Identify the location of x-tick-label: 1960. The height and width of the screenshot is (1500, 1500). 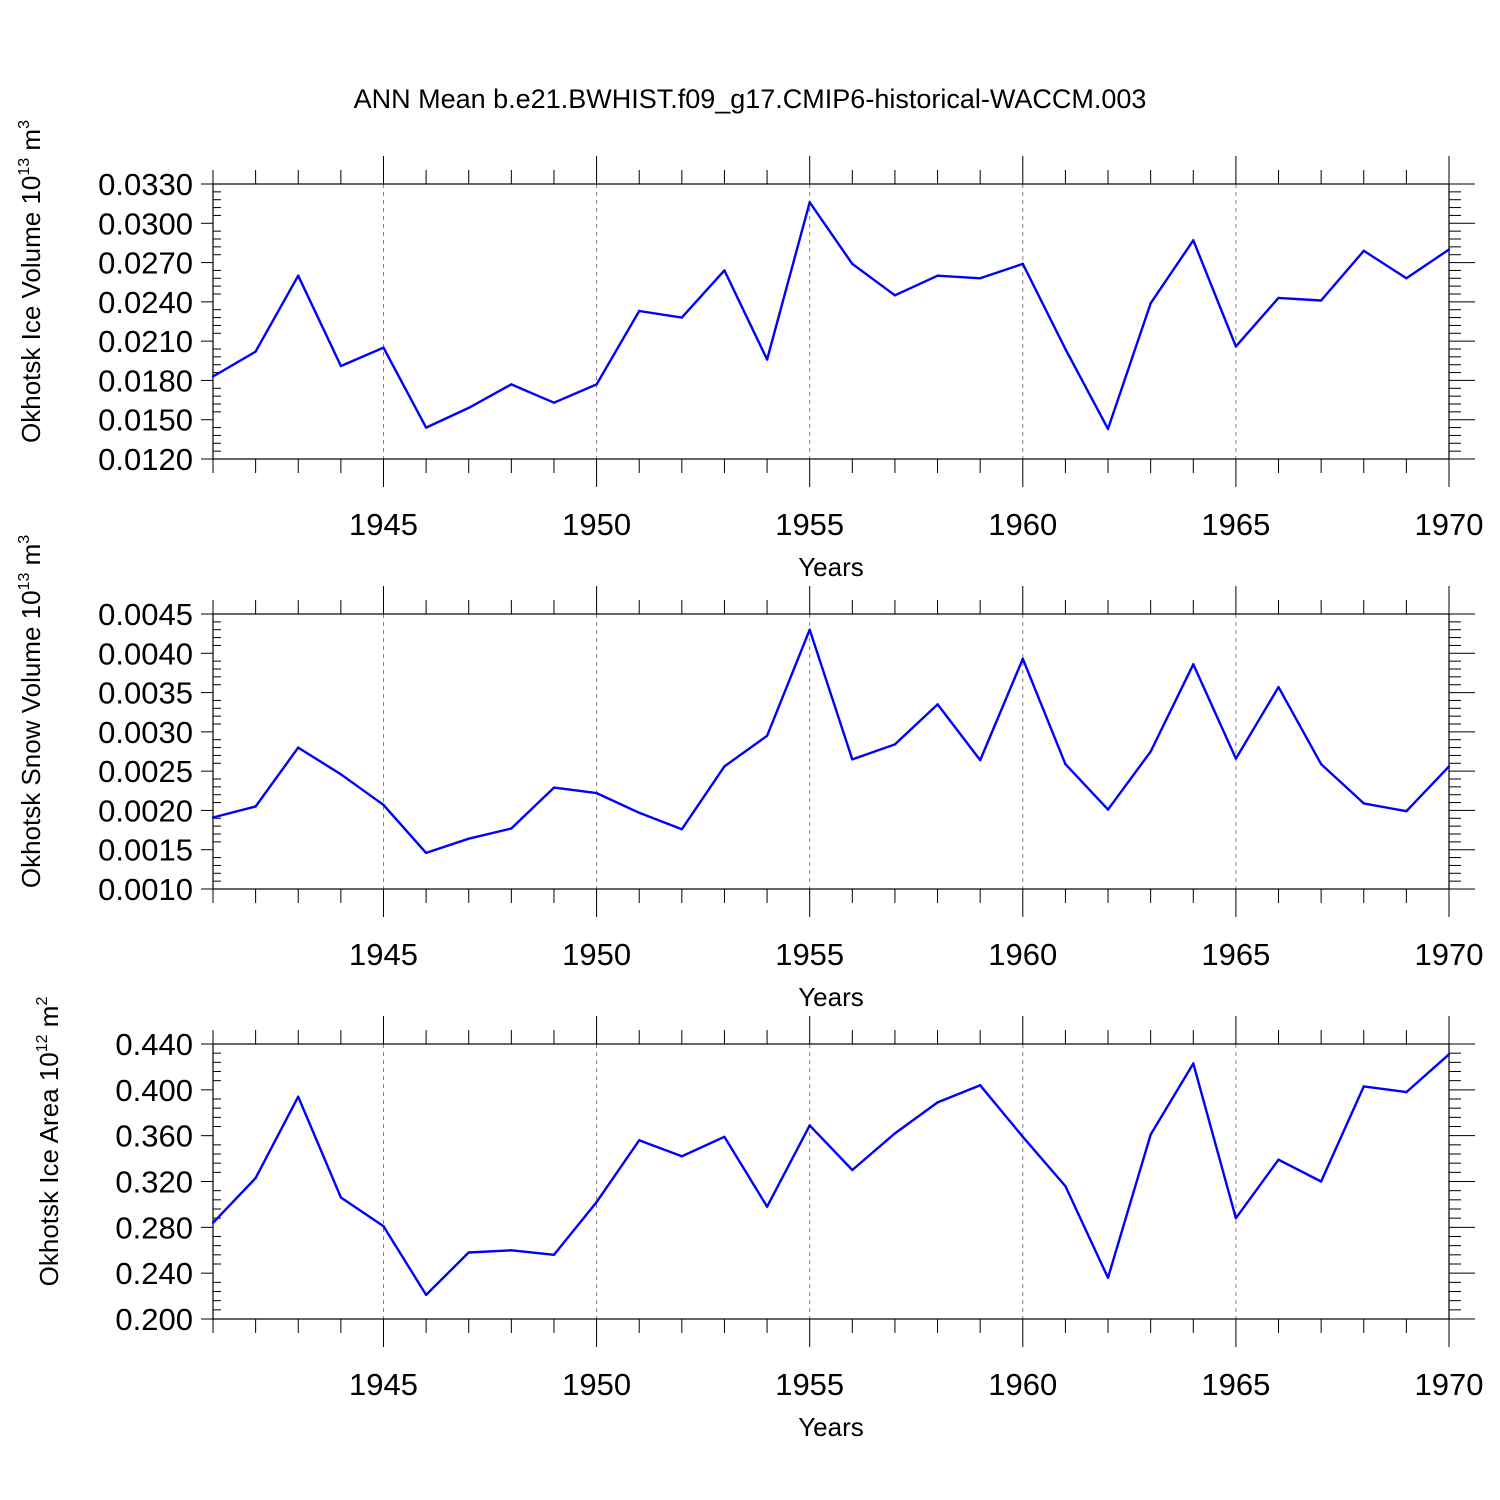
(1022, 1384).